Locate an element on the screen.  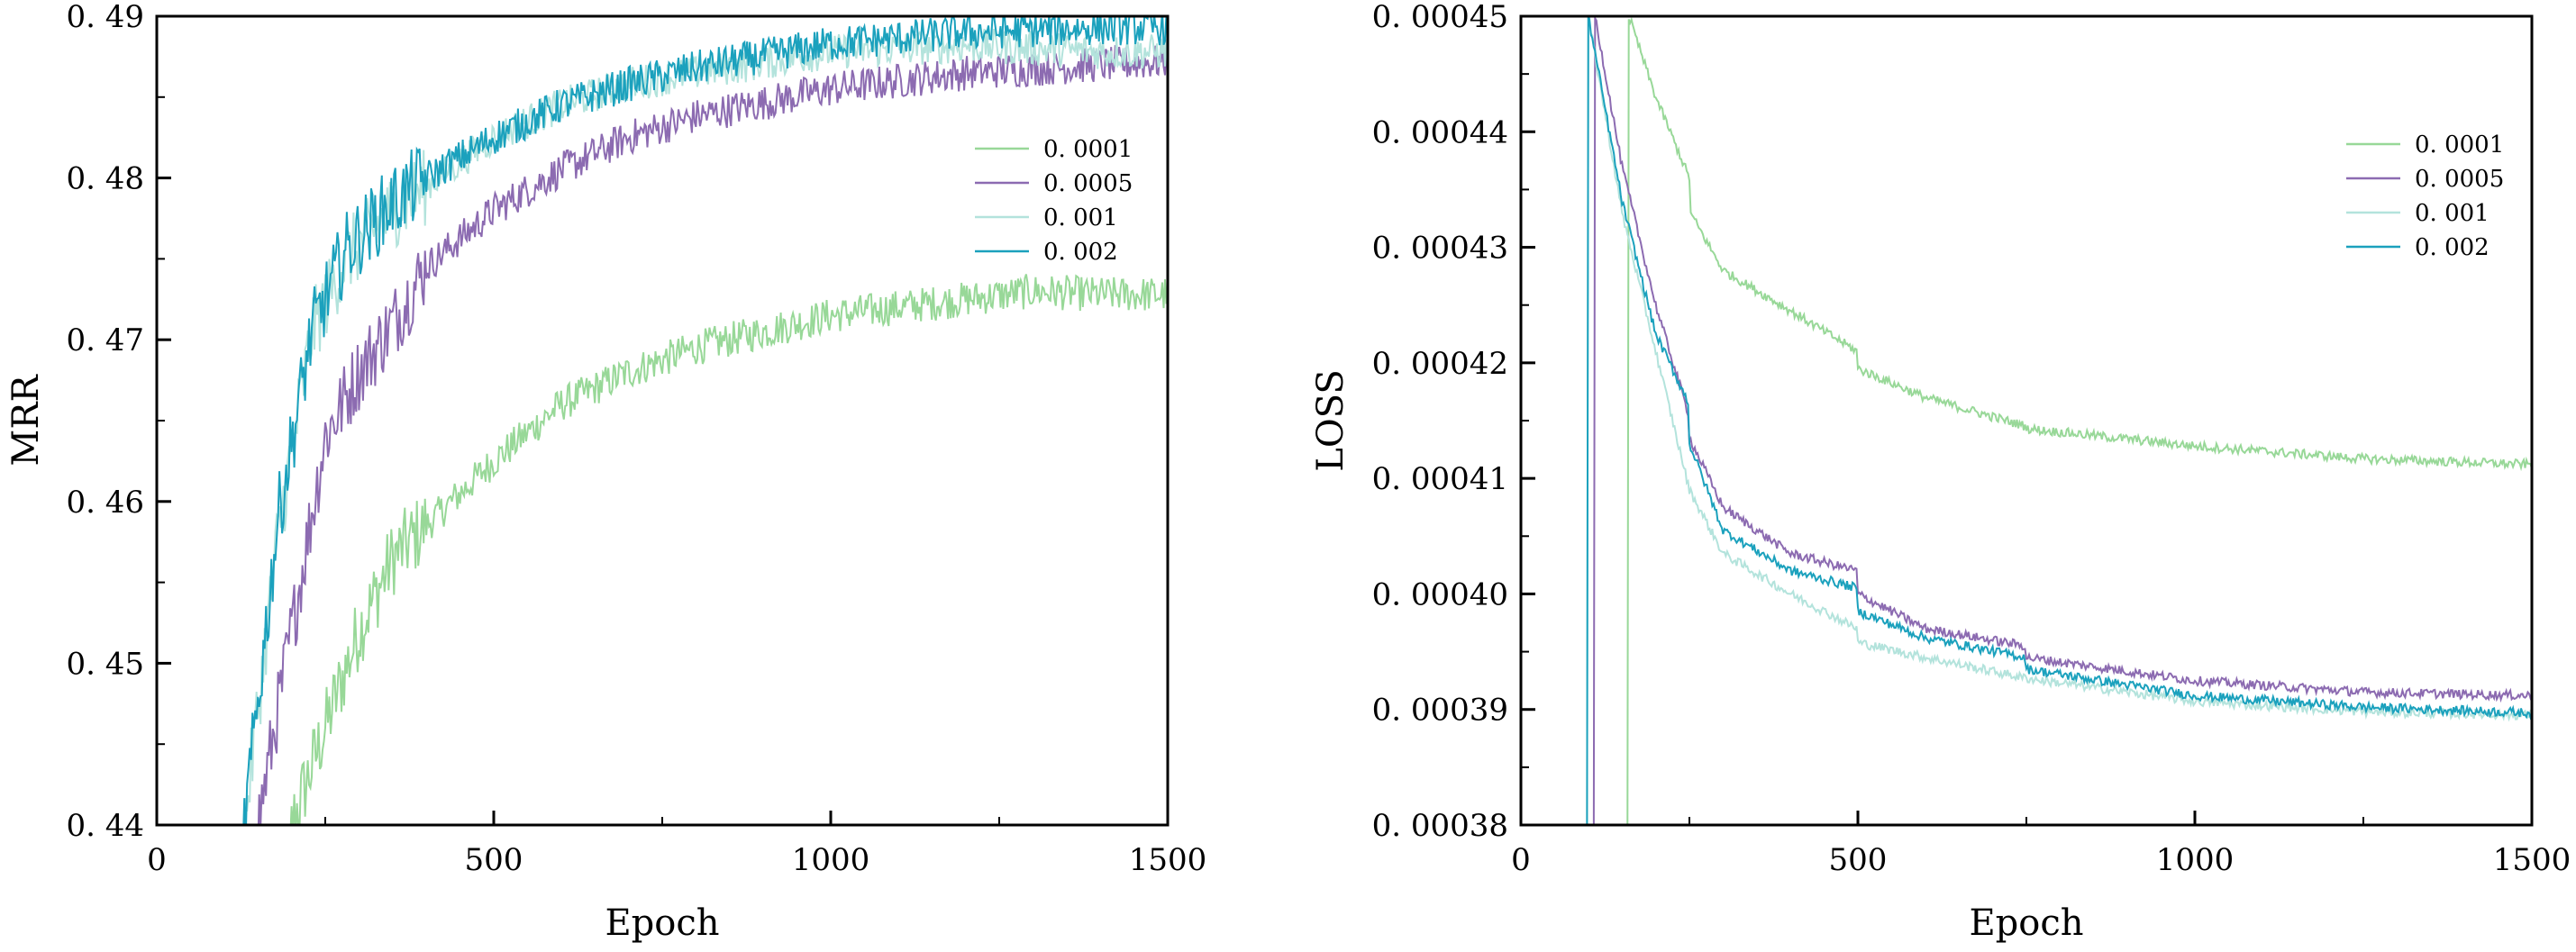
y-tick-label: 0. 00040 is located at coordinates (1440, 594).